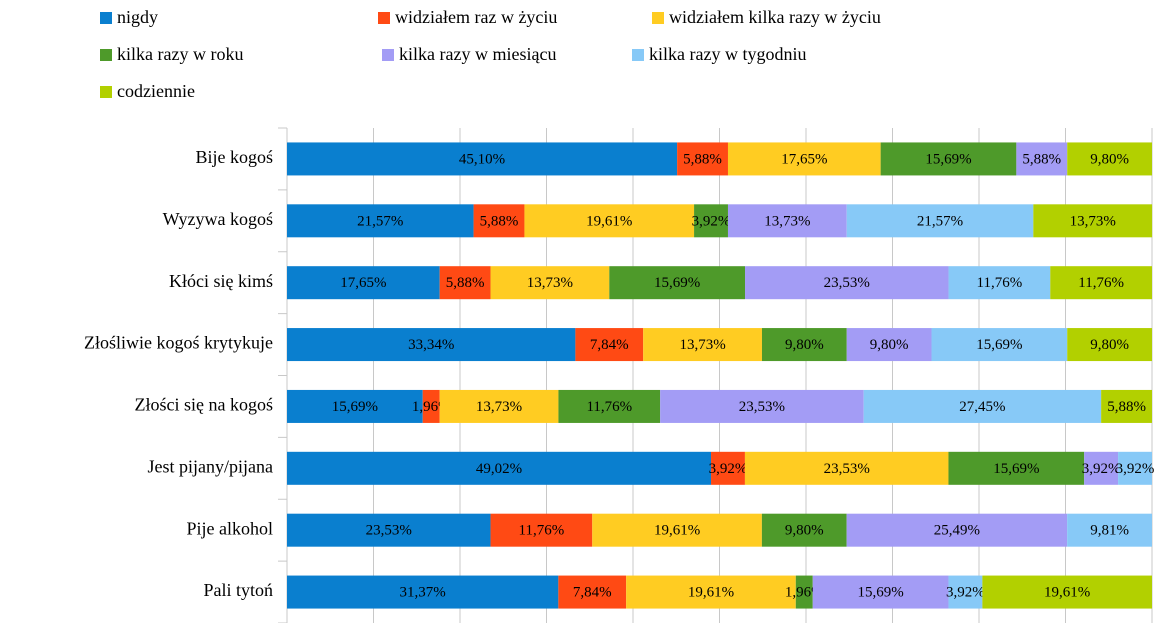  What do you see at coordinates (137, 17) in the screenshot?
I see `legend-label: nigdy` at bounding box center [137, 17].